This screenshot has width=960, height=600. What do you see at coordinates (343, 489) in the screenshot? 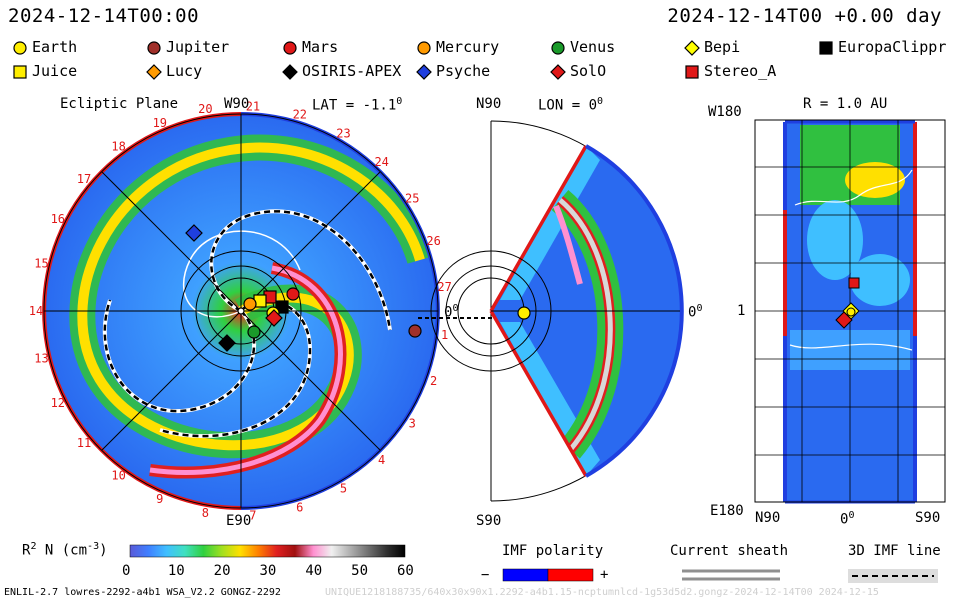
I see `sector-number: 5` at bounding box center [343, 489].